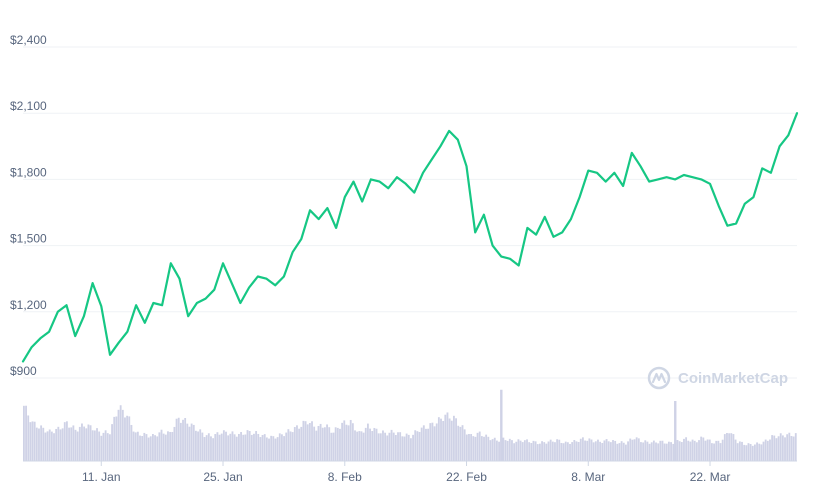 This screenshot has width=813, height=489. Describe the element at coordinates (410, 425) in the screenshot. I see `volume-bars` at that location.